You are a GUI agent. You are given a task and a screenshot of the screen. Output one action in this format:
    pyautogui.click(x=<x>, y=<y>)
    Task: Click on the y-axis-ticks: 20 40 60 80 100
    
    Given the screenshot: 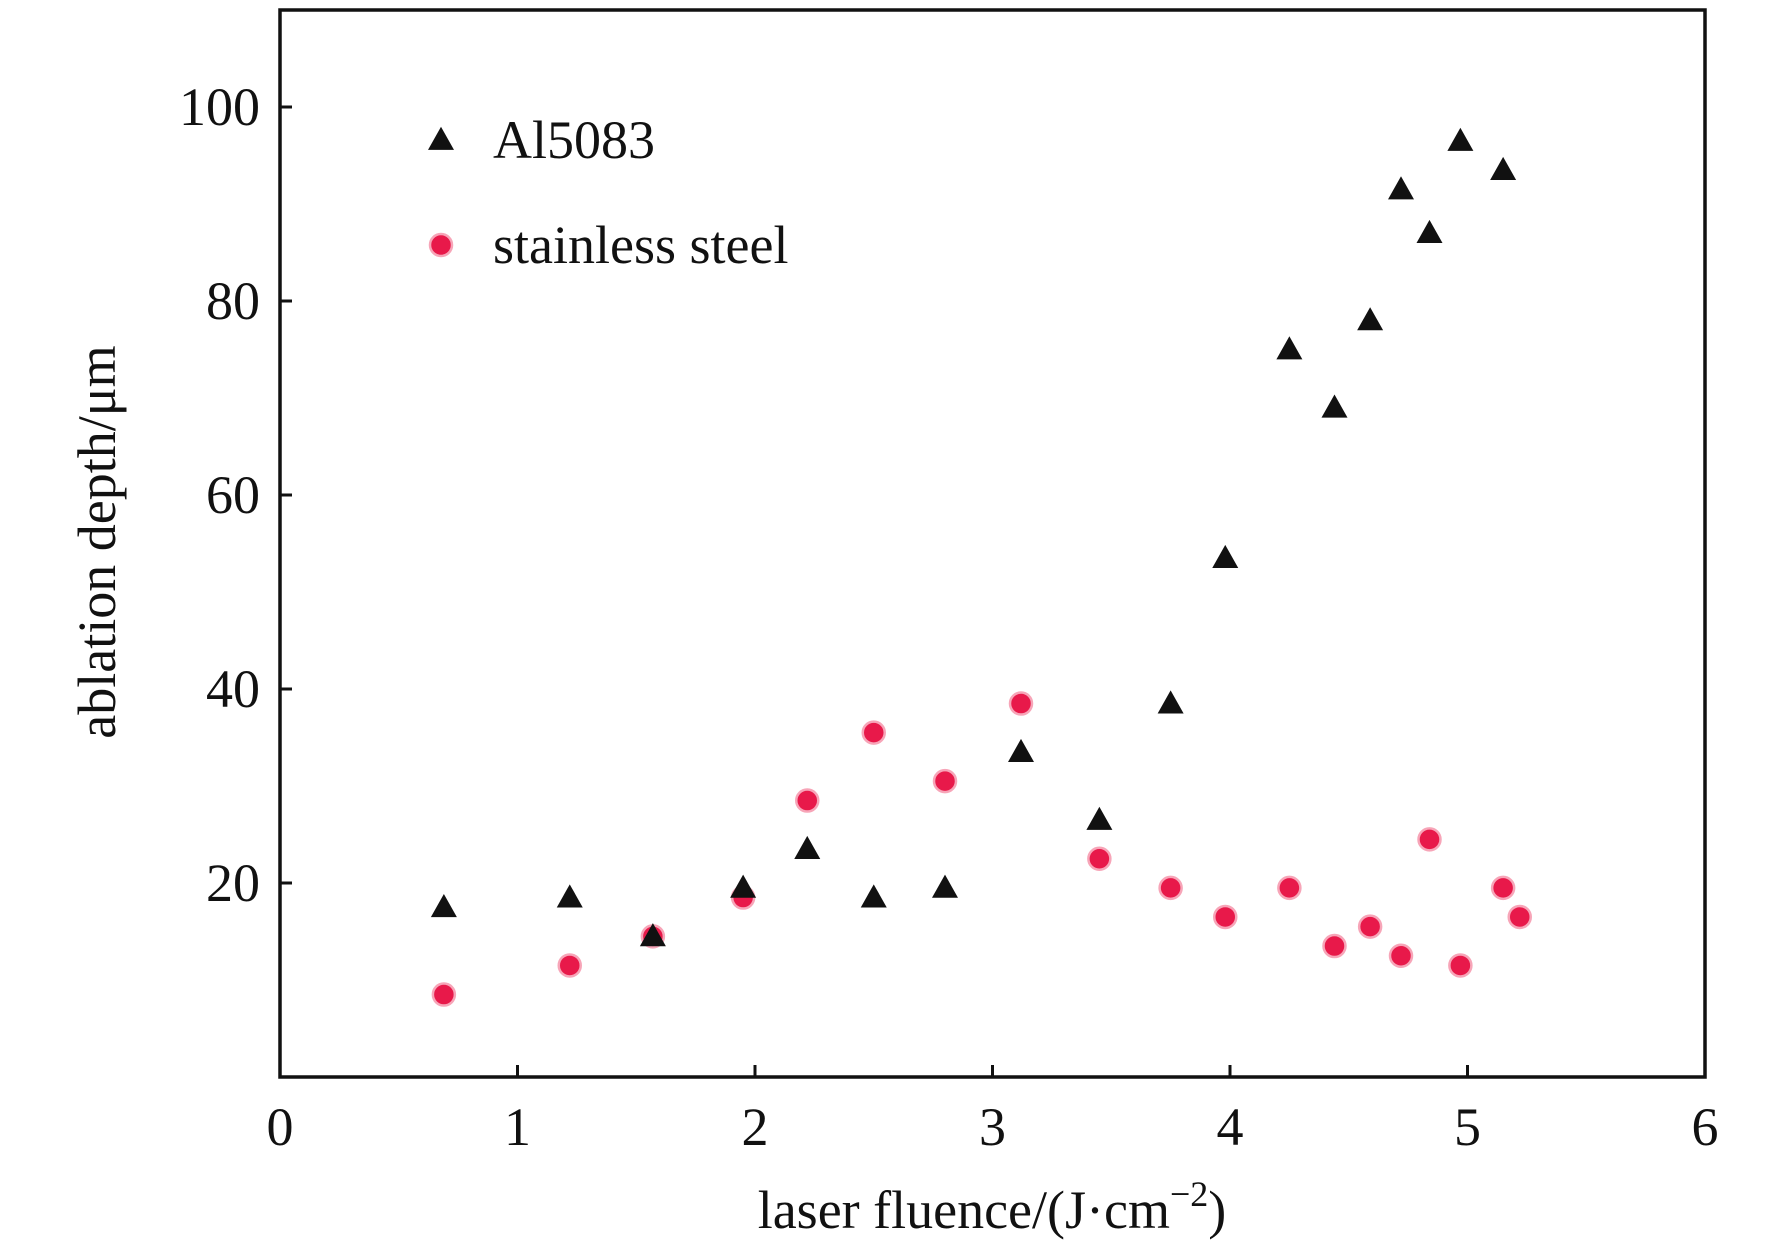 What is the action you would take?
    pyautogui.click(x=235, y=495)
    